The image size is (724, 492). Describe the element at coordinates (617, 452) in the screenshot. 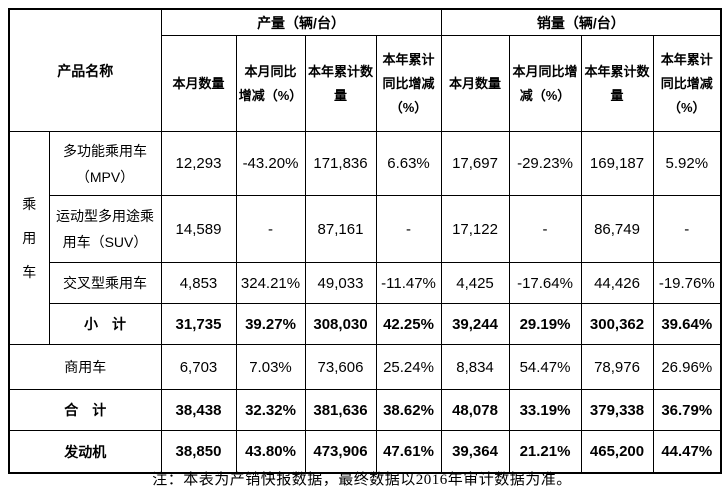

I see `data-cell: 465,200` at that location.